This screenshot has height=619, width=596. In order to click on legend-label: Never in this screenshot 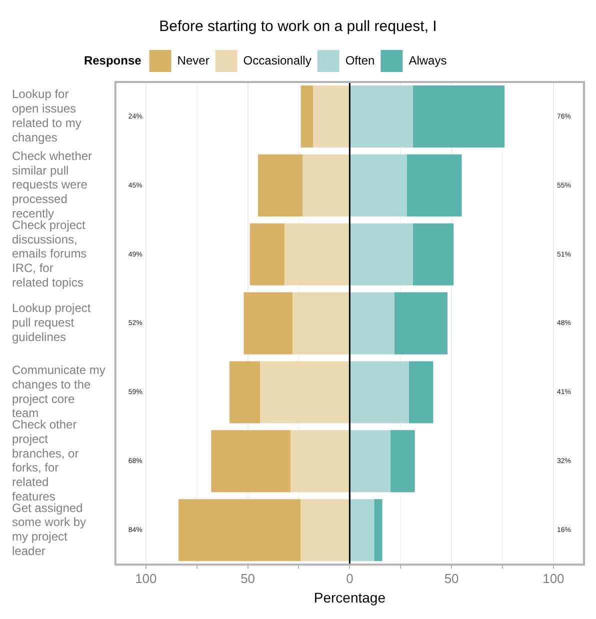, I will do `click(193, 60)`.